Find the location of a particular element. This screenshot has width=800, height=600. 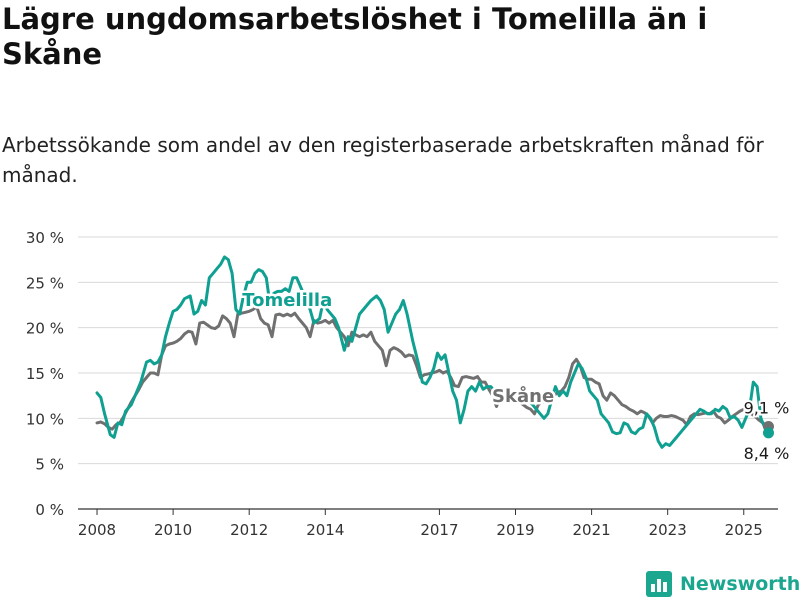

y-tick-label: 15 % is located at coordinates (45, 374).